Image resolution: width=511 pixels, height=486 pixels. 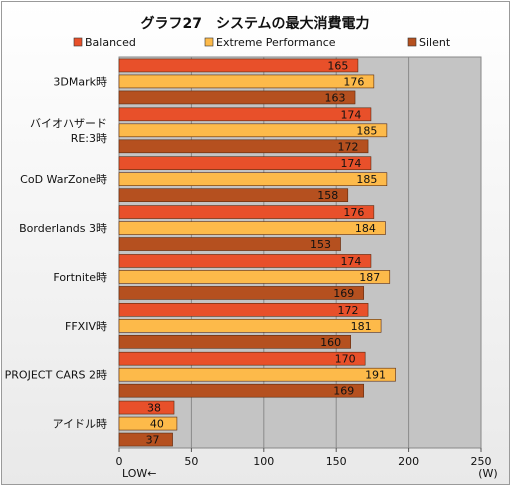 What do you see at coordinates (191, 461) in the screenshot?
I see `tick-label: 50` at bounding box center [191, 461].